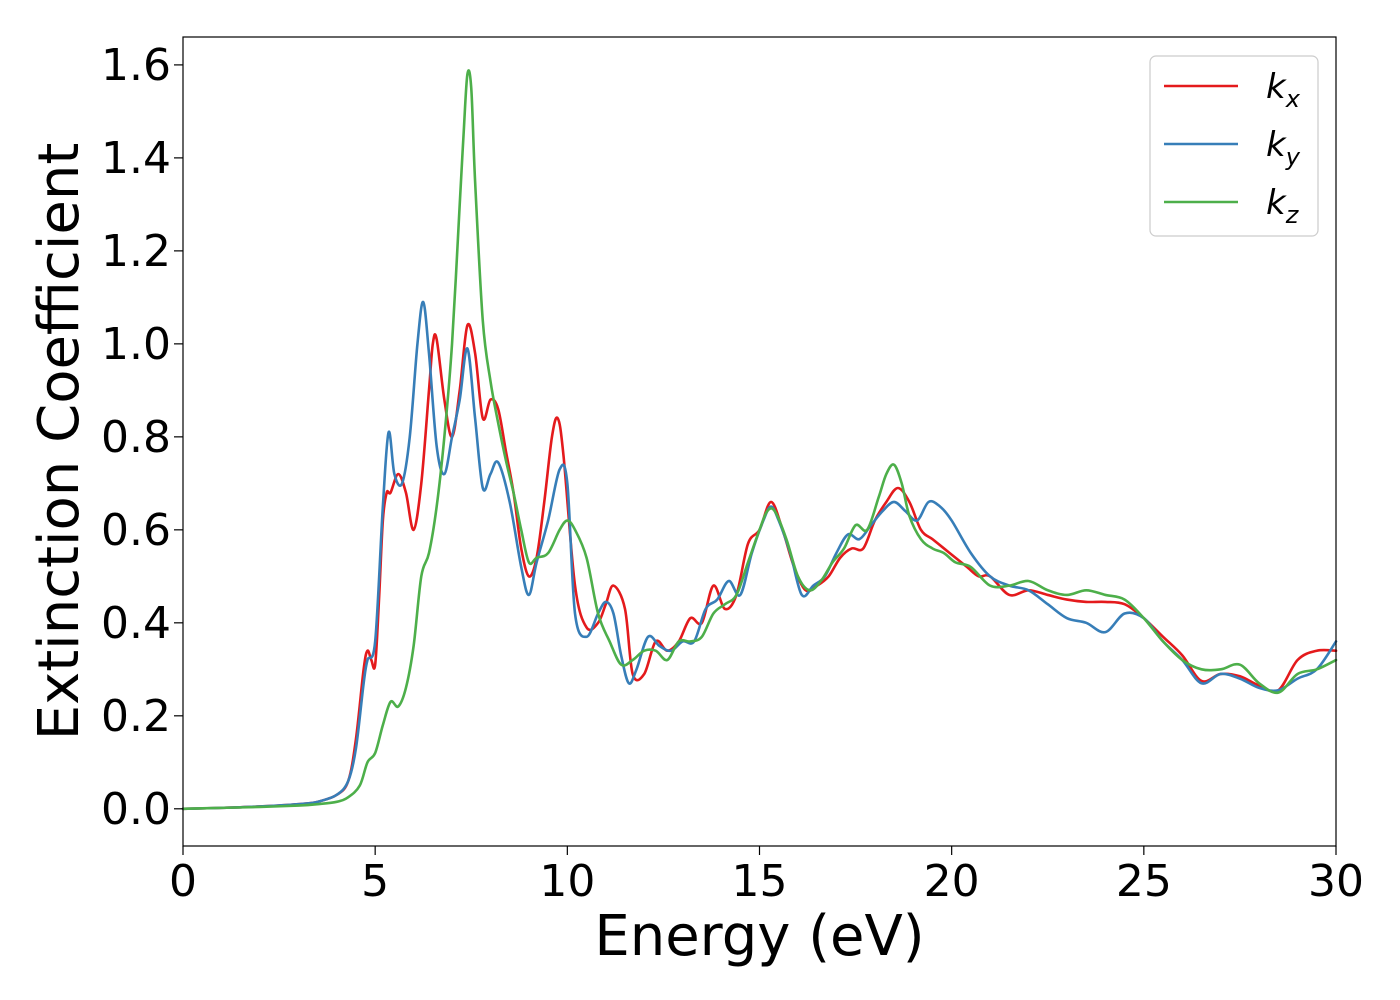  I want to click on y-tick-label: 1.0, so click(136, 344).